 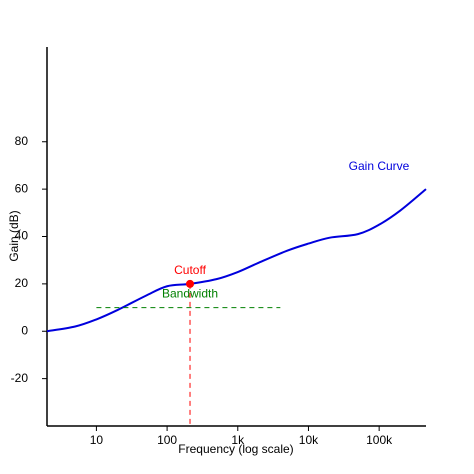 I want to click on x-tick-label: 100k, so click(x=379, y=440).